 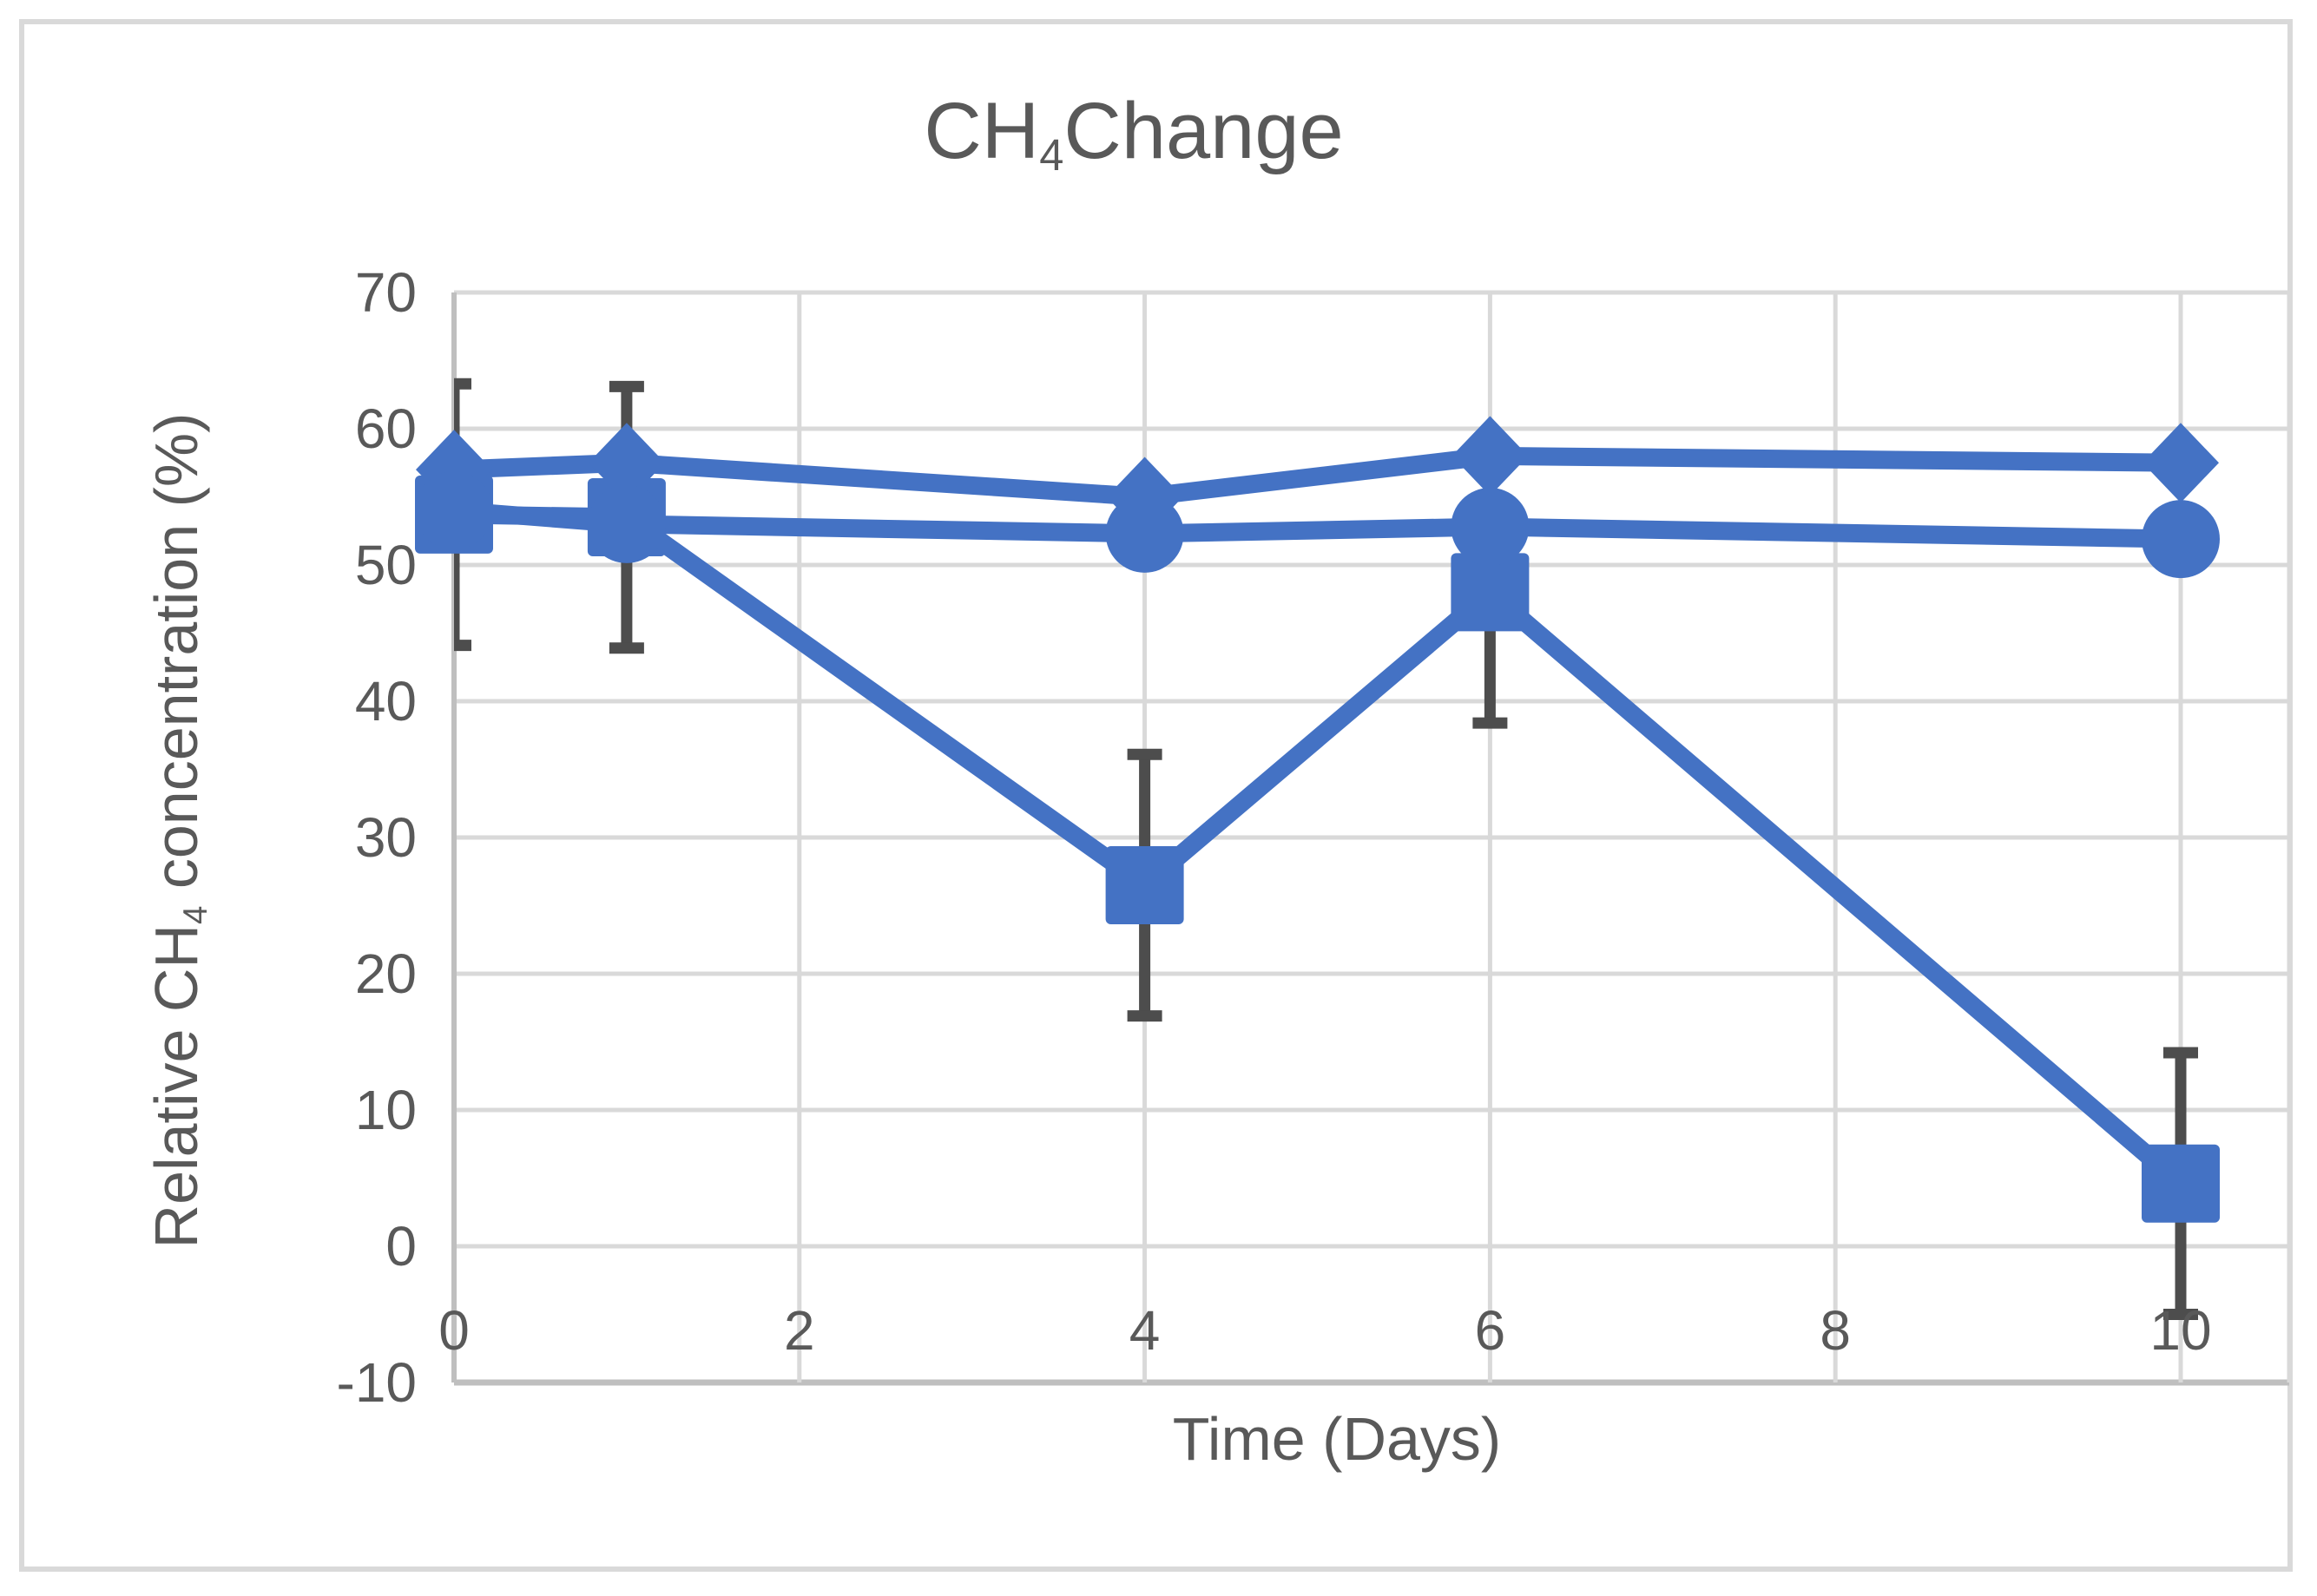 What do you see at coordinates (1051, 155) in the screenshot?
I see `chart-title-subscript: 4` at bounding box center [1051, 155].